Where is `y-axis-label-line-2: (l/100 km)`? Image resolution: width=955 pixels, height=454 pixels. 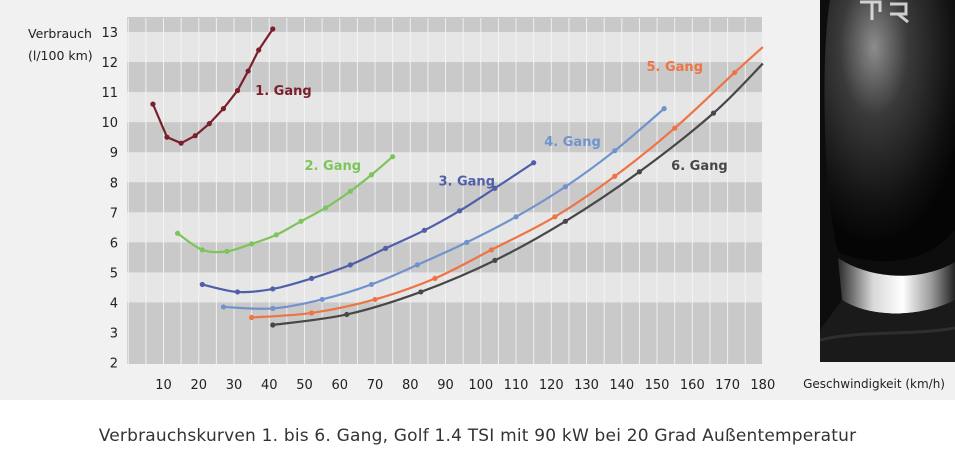 y-axis-label-line-2: (l/100 km) is located at coordinates (60, 55).